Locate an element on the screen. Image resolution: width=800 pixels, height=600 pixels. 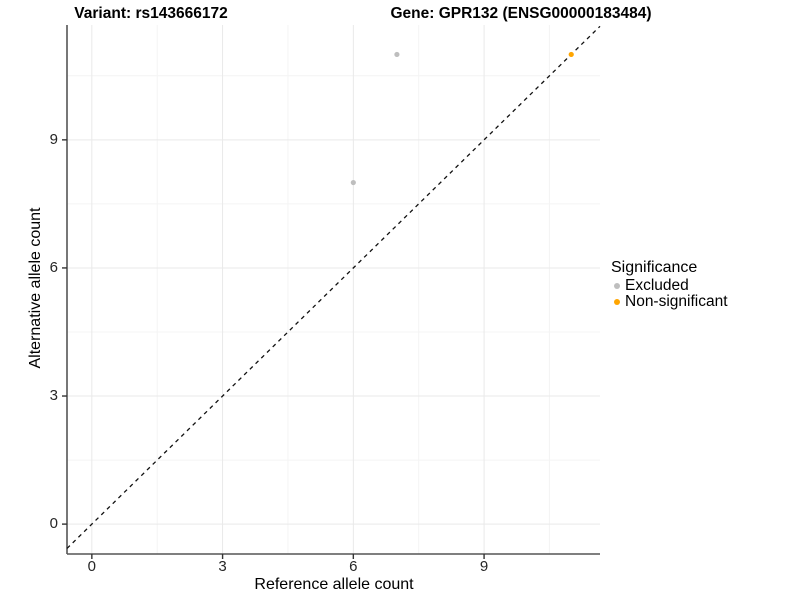
legend-entry-label: Non-significant is located at coordinates (676, 301).